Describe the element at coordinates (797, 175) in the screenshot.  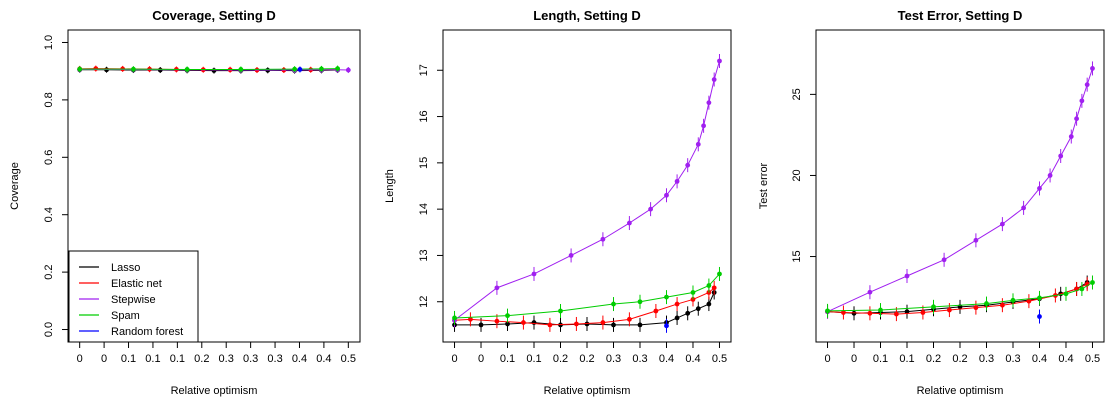
I see `y-tick-label: 20` at that location.